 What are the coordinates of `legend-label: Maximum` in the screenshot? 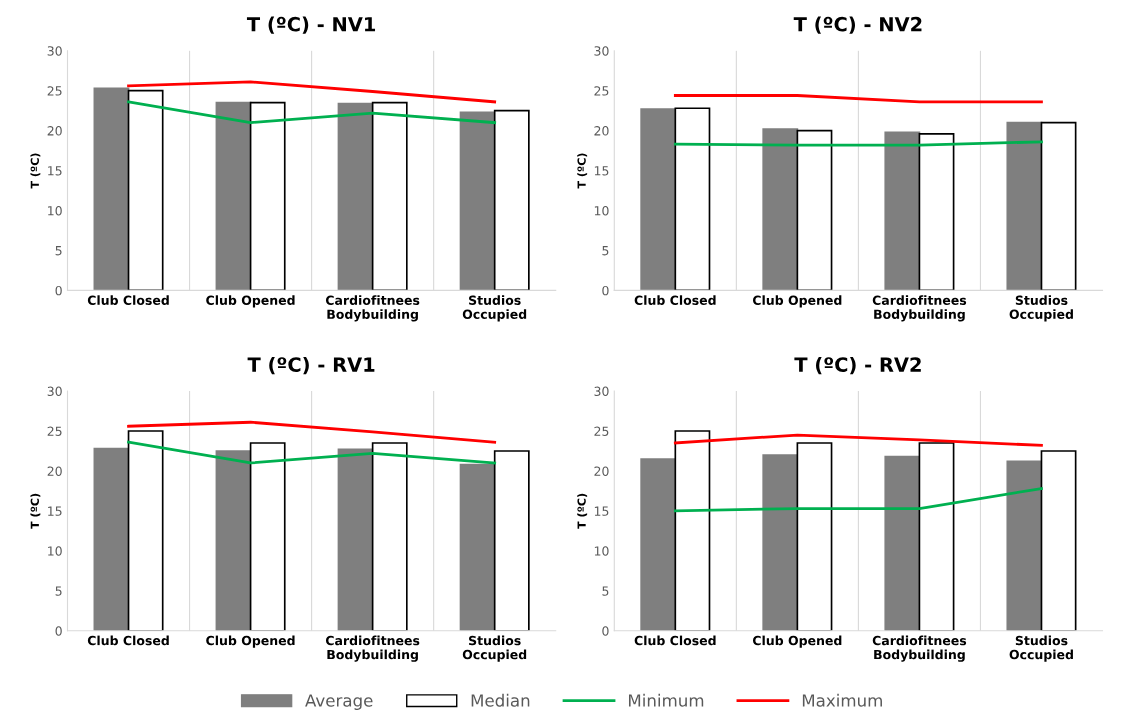 It's located at (842, 700).